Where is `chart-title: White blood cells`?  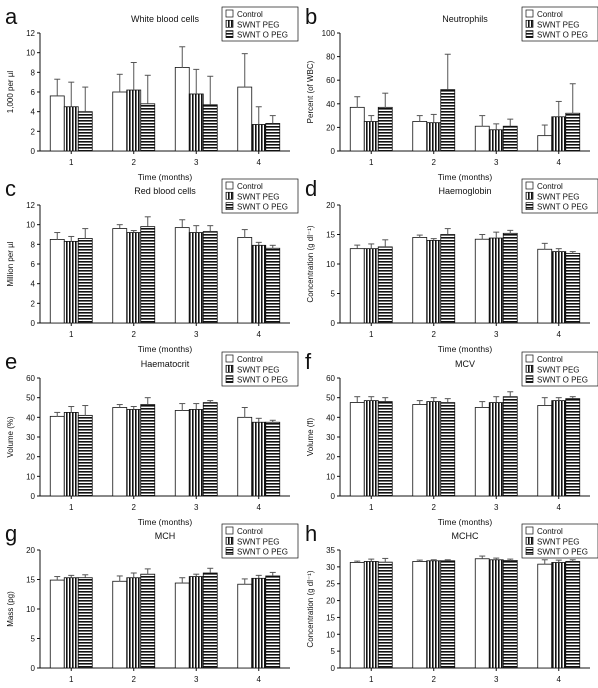
chart-title: White blood cells is located at coordinates (165, 19).